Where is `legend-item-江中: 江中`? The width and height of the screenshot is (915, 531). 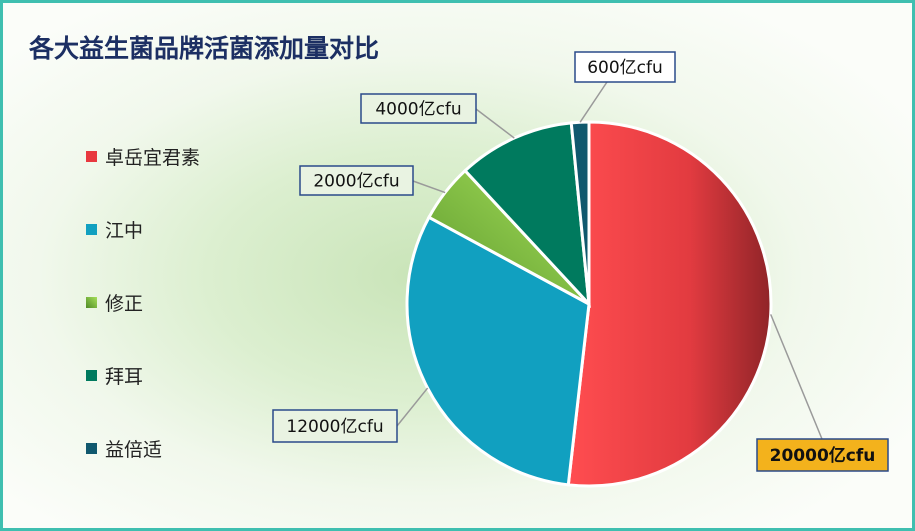 legend-item-江中: 江中 is located at coordinates (115, 229).